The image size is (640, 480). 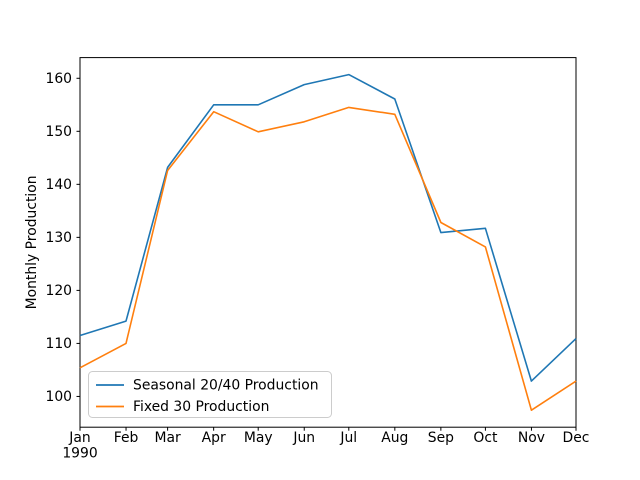 What do you see at coordinates (201, 407) in the screenshot?
I see `legend-label-fixed: Fixed 30 Production` at bounding box center [201, 407].